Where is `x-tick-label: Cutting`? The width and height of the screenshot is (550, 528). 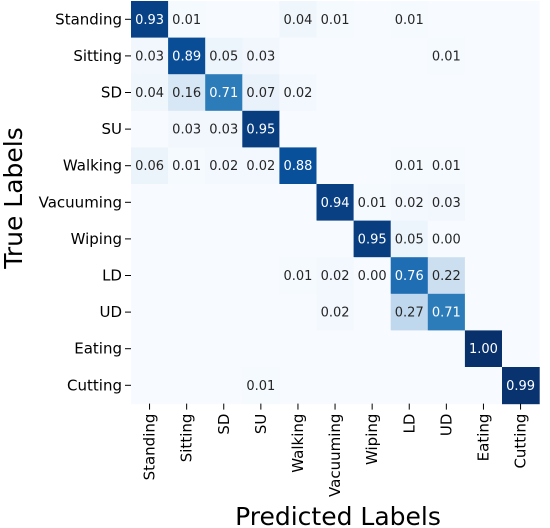
x-tick-label: Cutting is located at coordinates (521, 441).